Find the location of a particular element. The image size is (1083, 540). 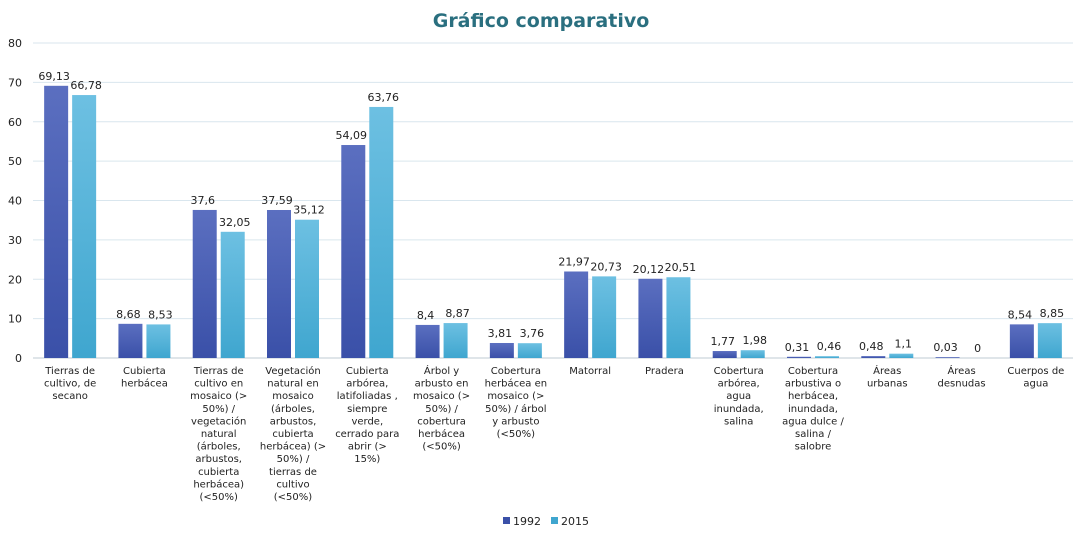

category-label: Cuerpos de agua is located at coordinates (1035, 378).